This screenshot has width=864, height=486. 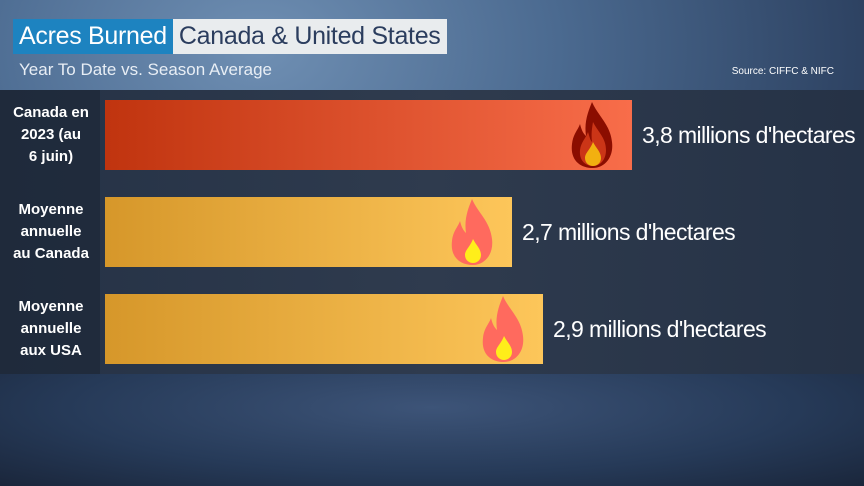 I want to click on category-label: Canada en 2023 (au 6 juin), so click(x=51, y=135).